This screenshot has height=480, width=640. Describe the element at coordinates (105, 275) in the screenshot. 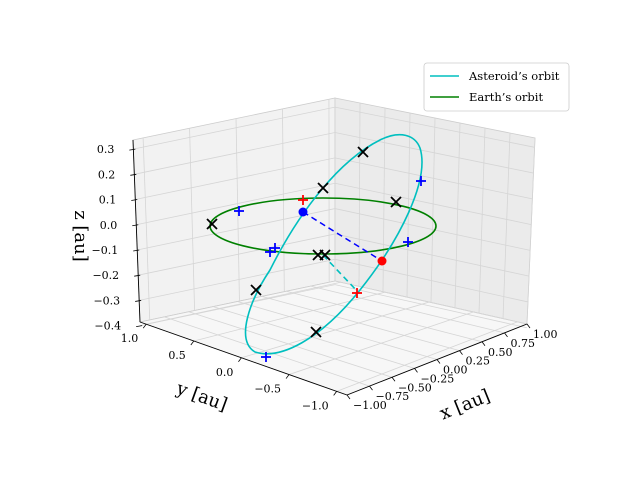

I see `z-tick-label: −0.2` at that location.